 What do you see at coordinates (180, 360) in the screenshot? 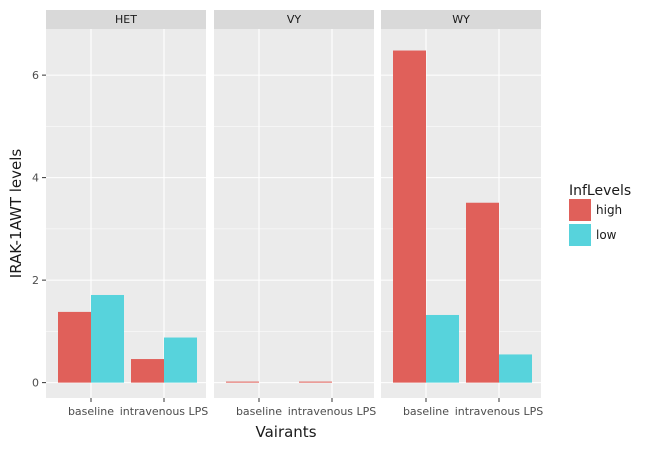
I see `bar-het-intravenous-lps-low` at bounding box center [180, 360].